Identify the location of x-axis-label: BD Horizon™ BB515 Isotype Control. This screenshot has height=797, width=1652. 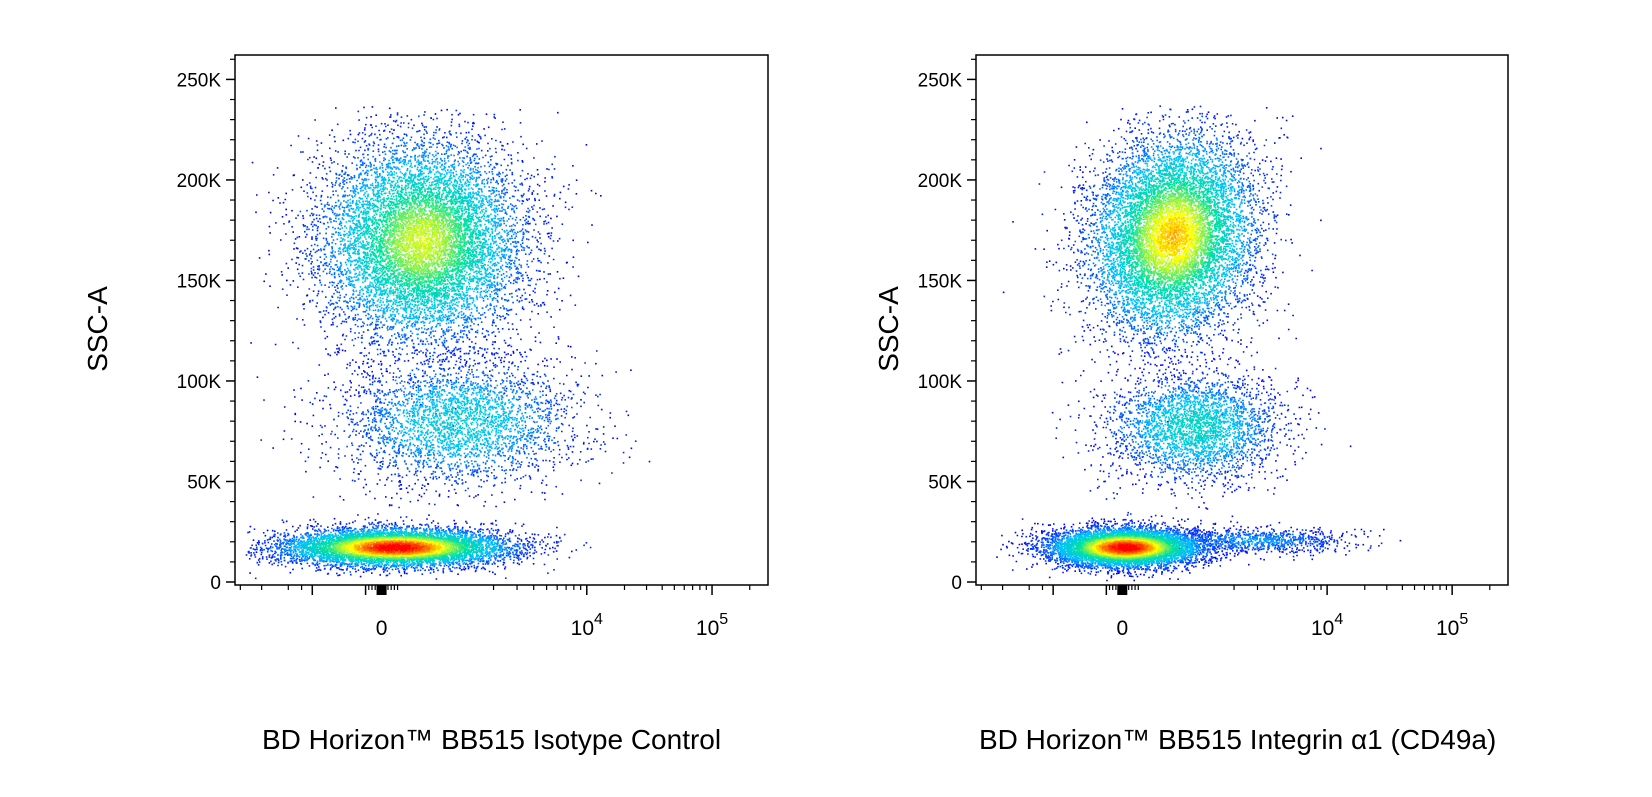
(492, 739).